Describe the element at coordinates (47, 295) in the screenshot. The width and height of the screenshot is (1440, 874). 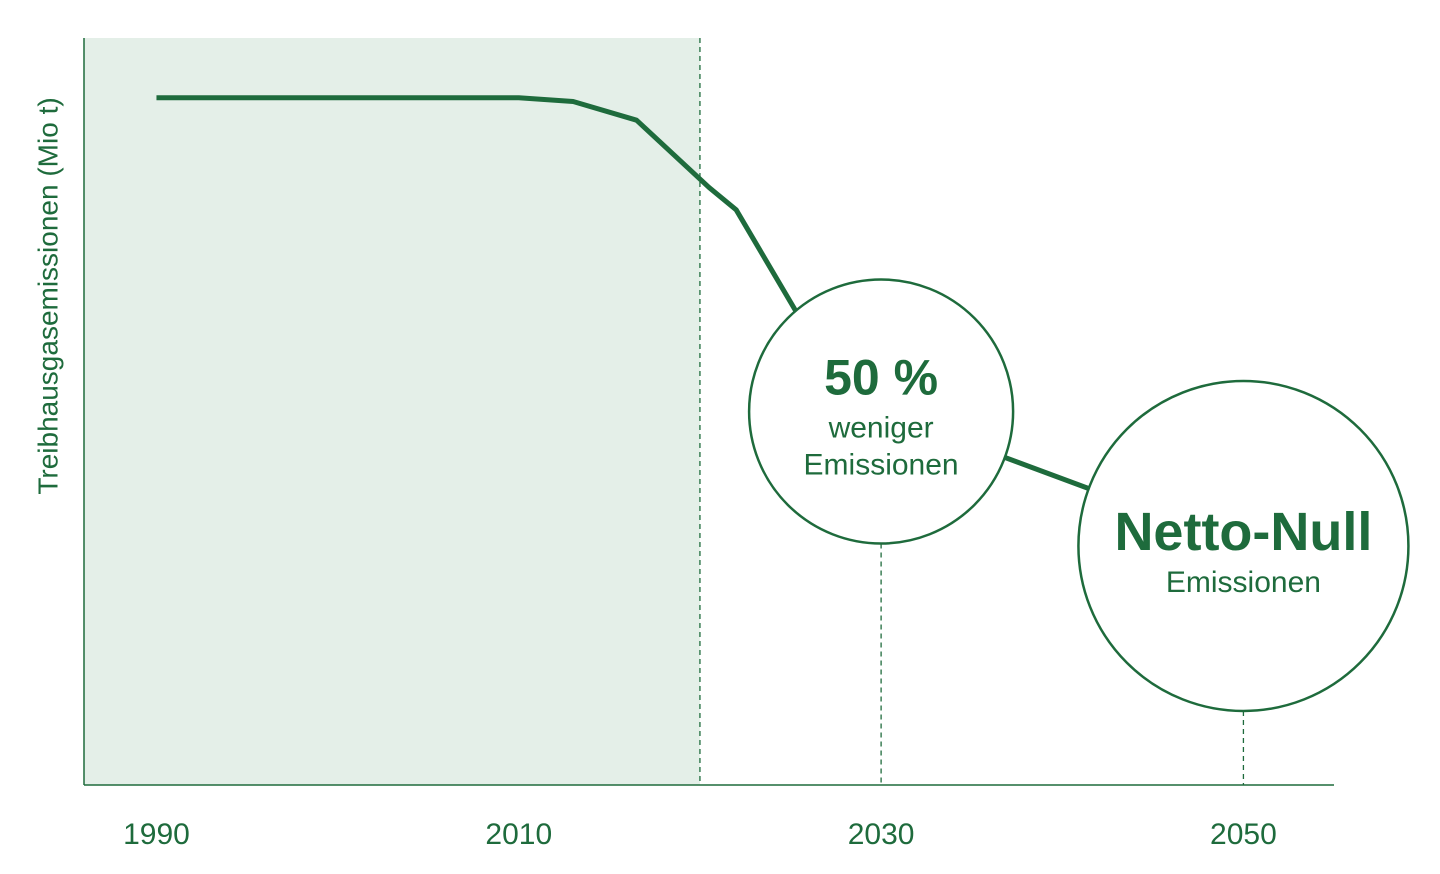
I see `y-axis-label: Treibhausgasemissionen (Mio t)` at that location.